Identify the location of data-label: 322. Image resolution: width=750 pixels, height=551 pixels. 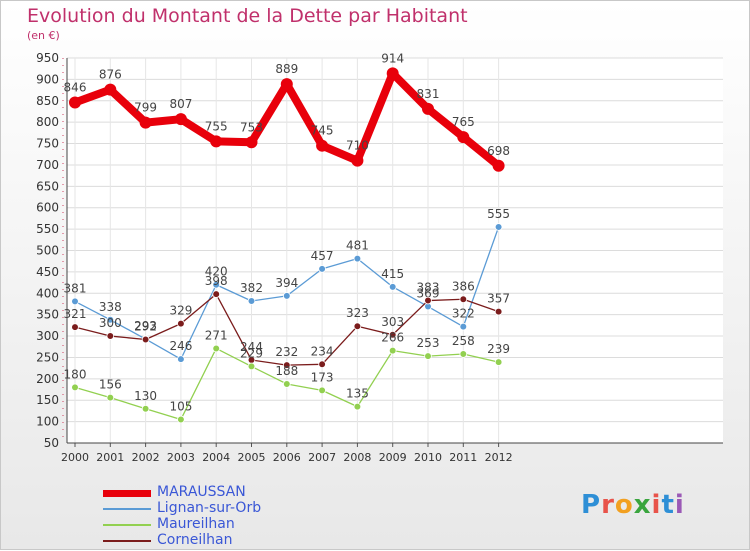
(463, 314).